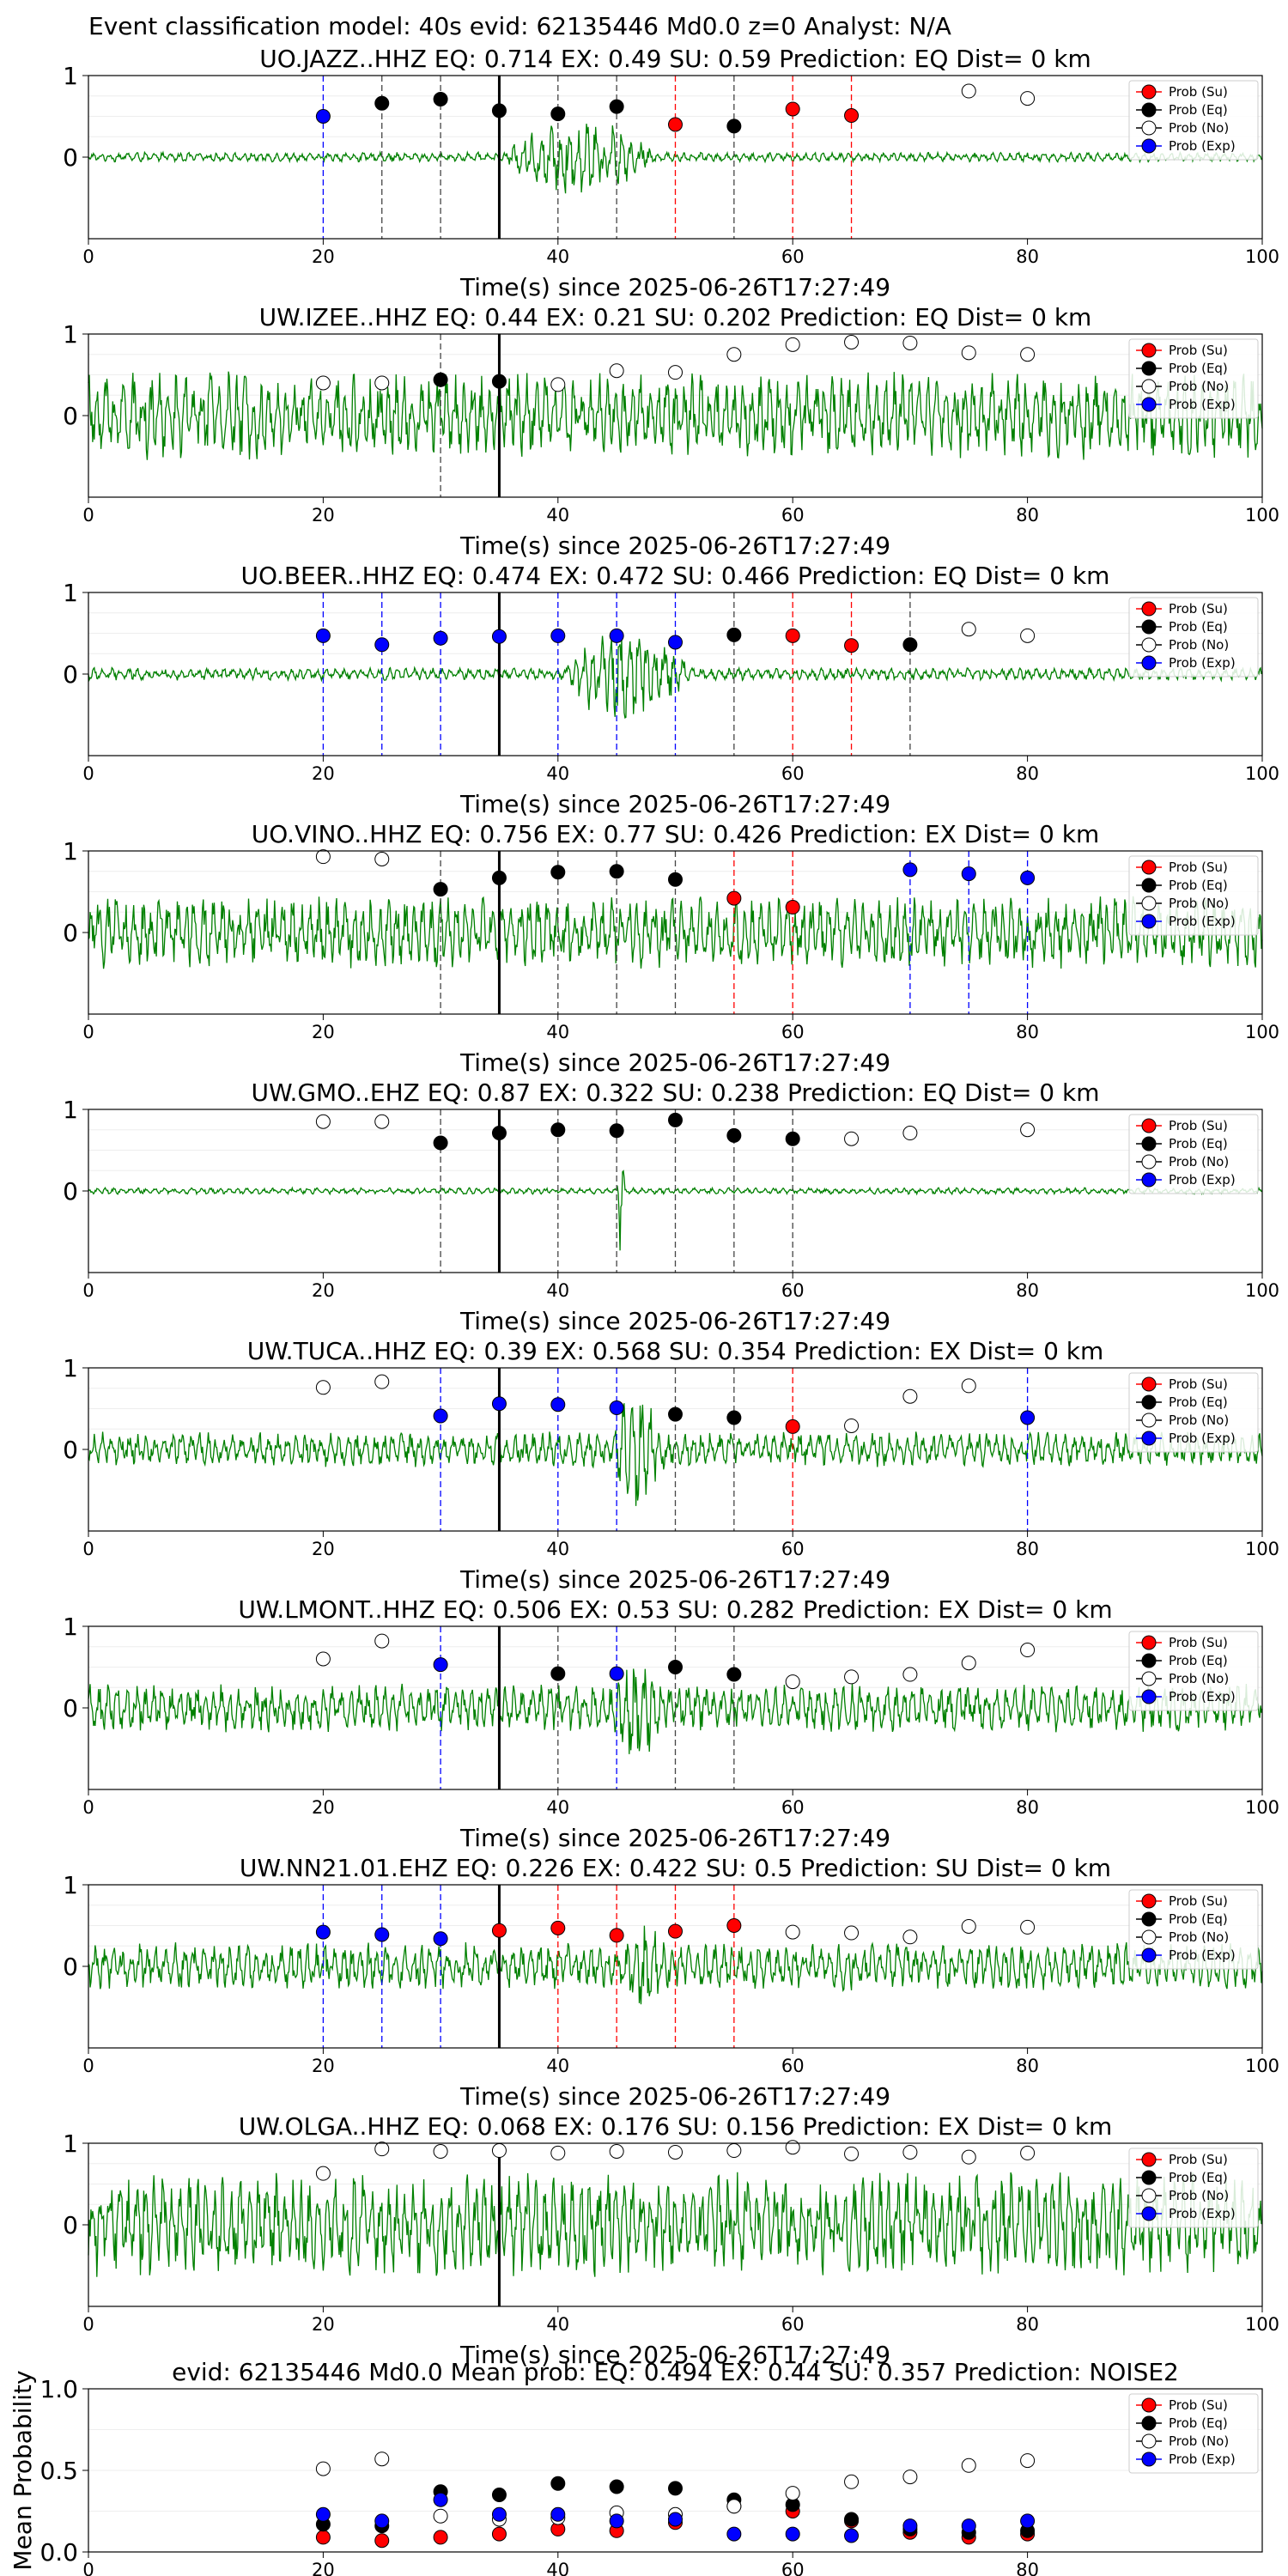  What do you see at coordinates (59, 2471) in the screenshot?
I see `y-tick-label: 0.5` at bounding box center [59, 2471].